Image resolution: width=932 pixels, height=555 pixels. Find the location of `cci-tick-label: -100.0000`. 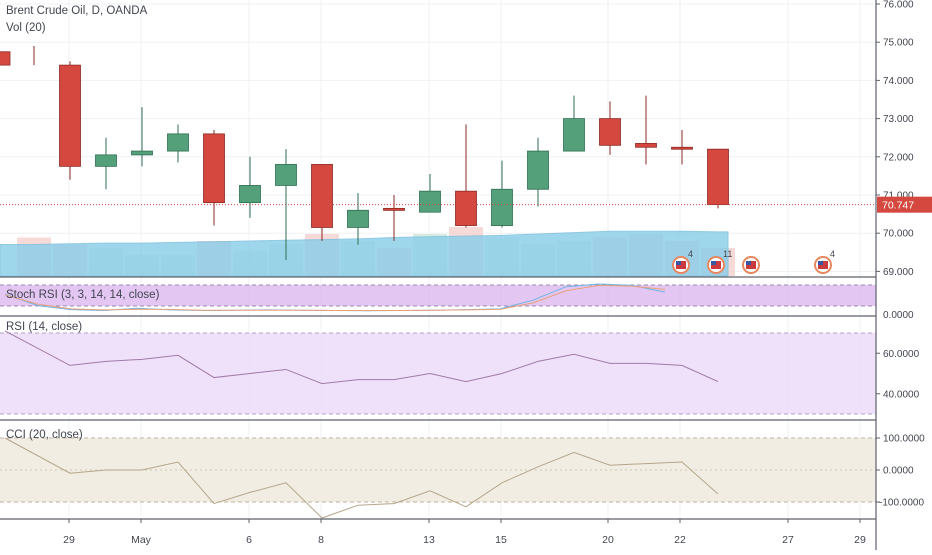

cci-tick-label: -100.0000 is located at coordinates (901, 503).